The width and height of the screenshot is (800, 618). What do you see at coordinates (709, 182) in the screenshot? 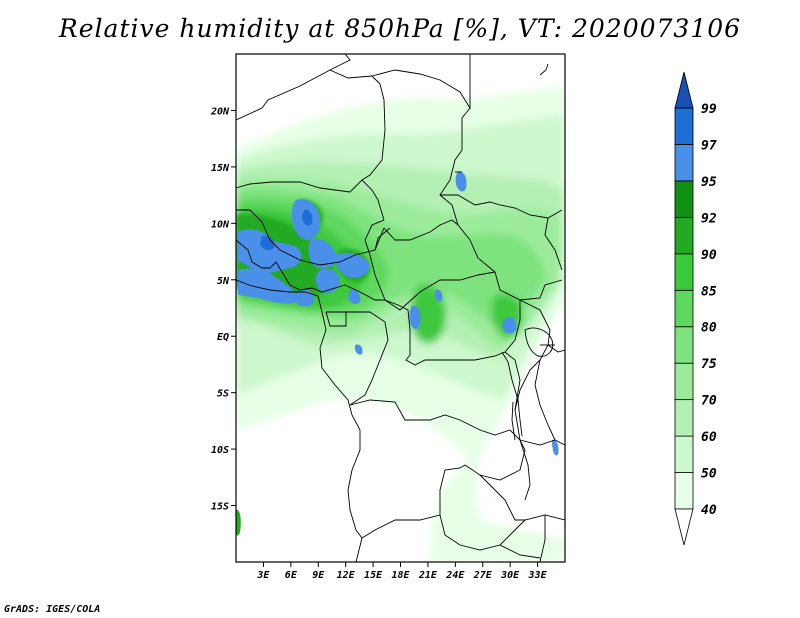
I see `colorbar-level-label: 95` at bounding box center [709, 182].